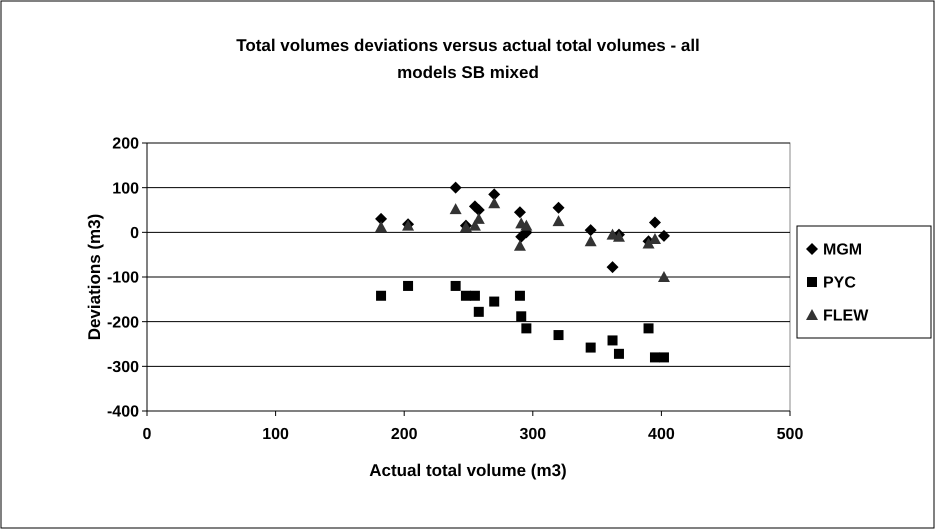 This screenshot has height=529, width=935. What do you see at coordinates (123, 367) in the screenshot?
I see `y-tick-label: -300` at bounding box center [123, 367].